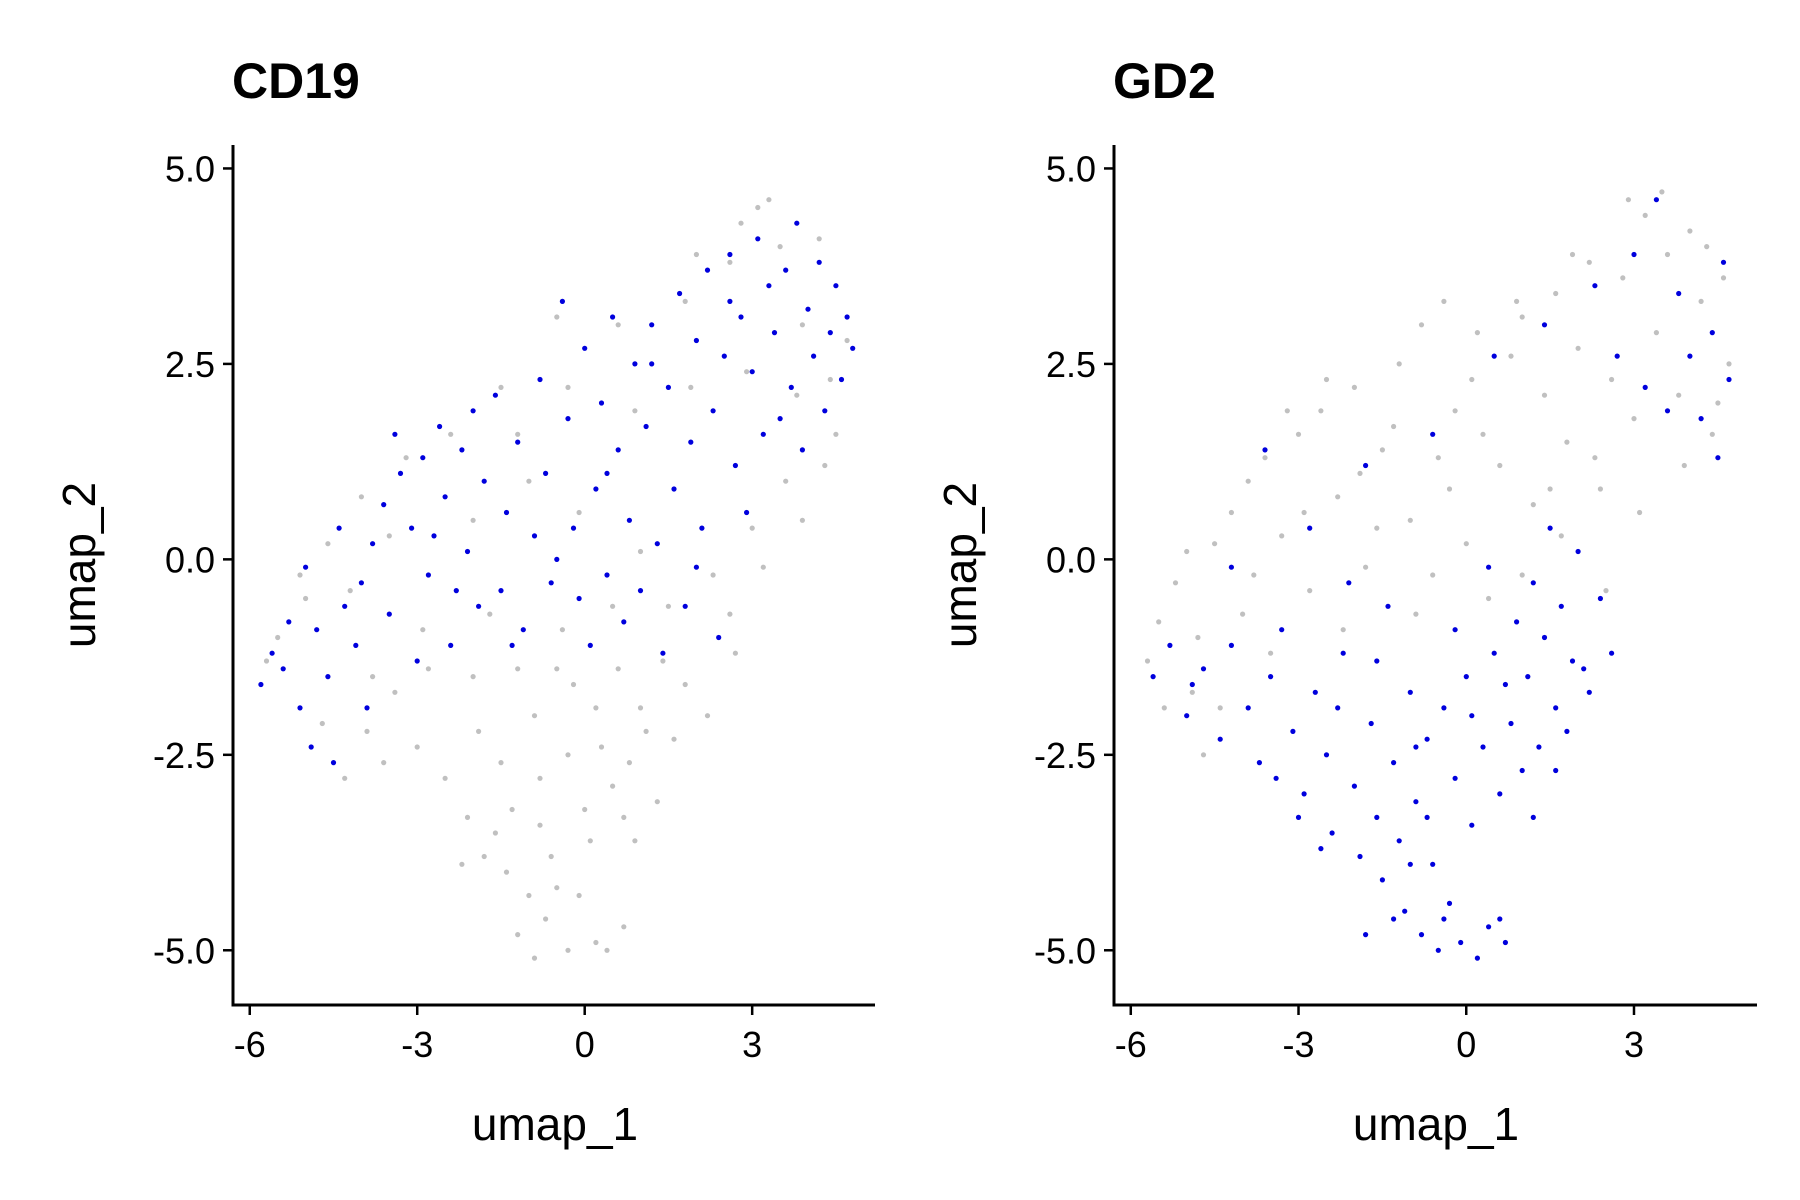  I want to click on gd2-y-tick-label: 5.0, so click(1071, 168).